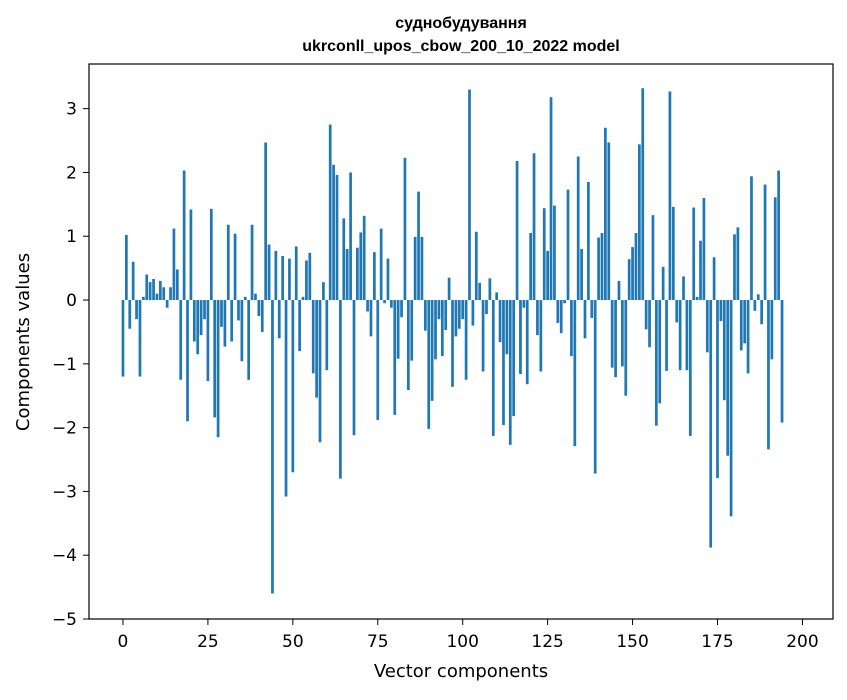 This screenshot has height=700, width=847. I want to click on chart-subtitle: ukrconll_upos_cbow_200_10_2022 model, so click(460, 46).